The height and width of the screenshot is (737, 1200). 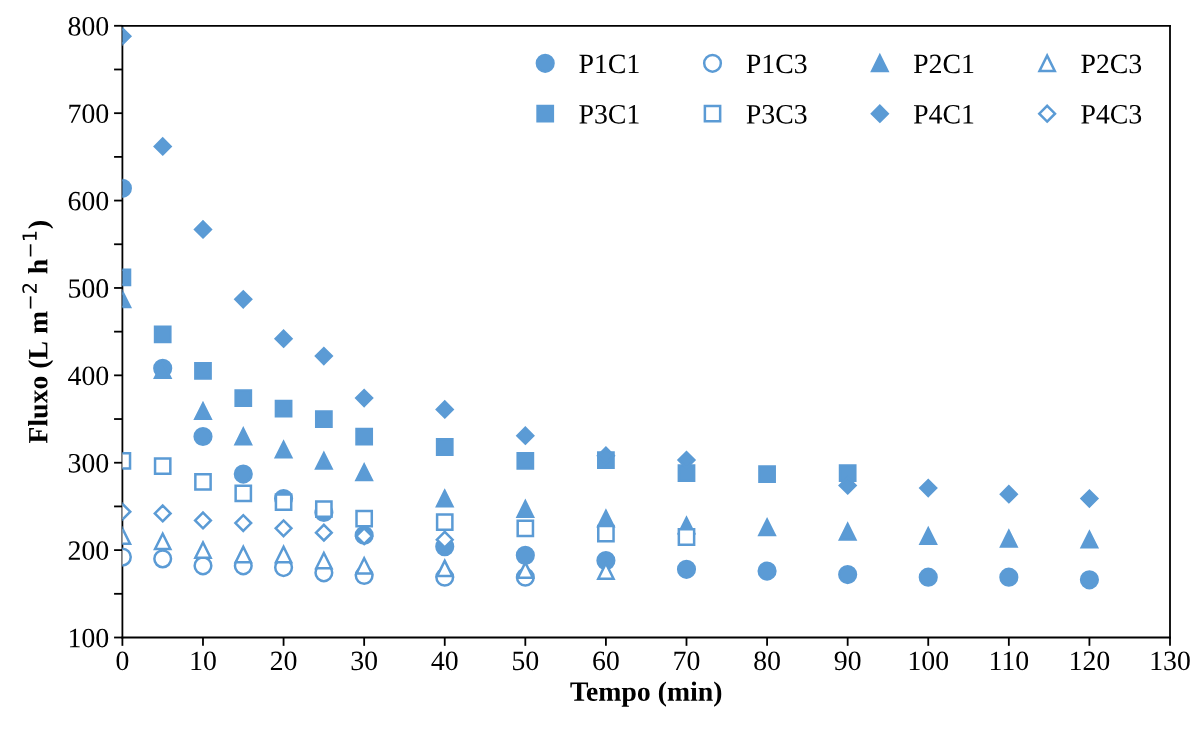 What do you see at coordinates (687, 661) in the screenshot?
I see `x-tick-label: 70` at bounding box center [687, 661].